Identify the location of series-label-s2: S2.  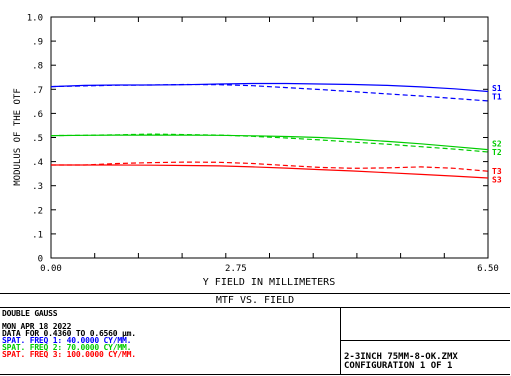
(497, 144).